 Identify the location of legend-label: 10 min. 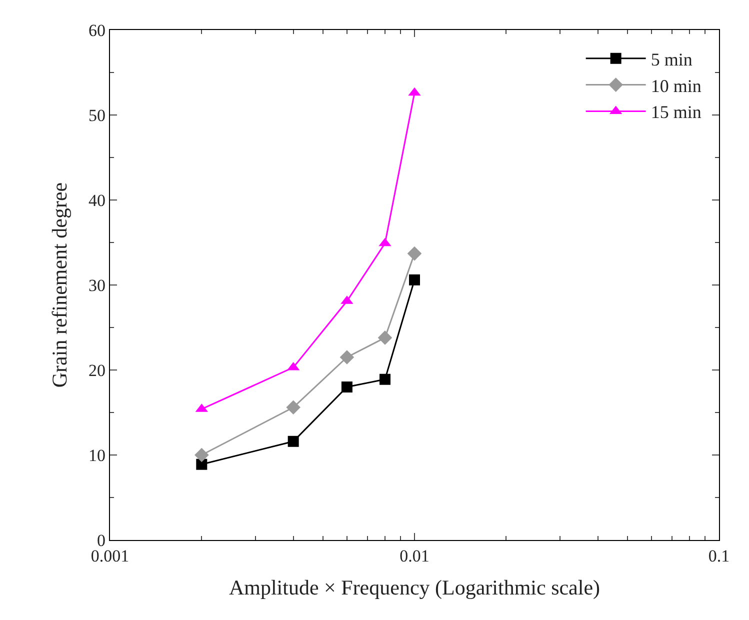
(676, 86).